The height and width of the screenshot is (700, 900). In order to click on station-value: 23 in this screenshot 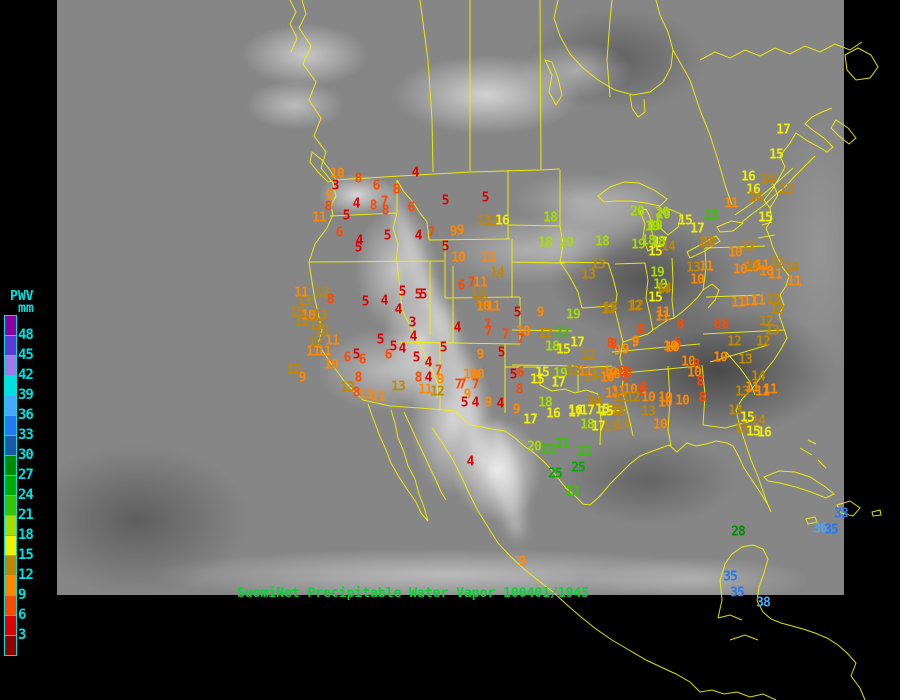, I will do `click(711, 216)`.